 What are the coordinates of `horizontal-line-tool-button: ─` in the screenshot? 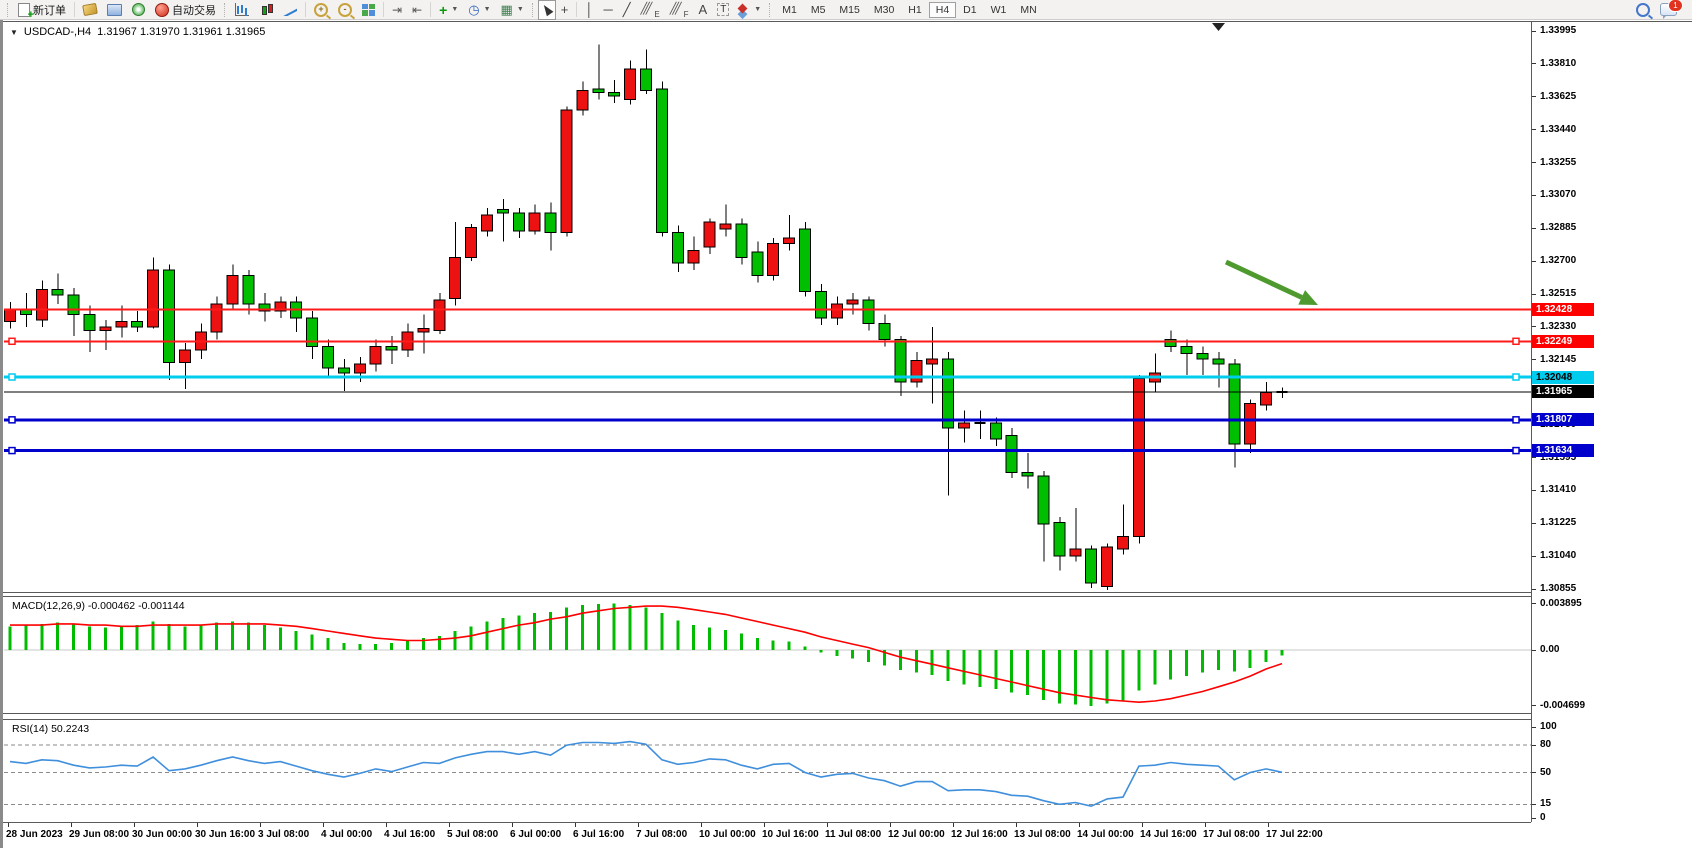 It's located at (607, 10).